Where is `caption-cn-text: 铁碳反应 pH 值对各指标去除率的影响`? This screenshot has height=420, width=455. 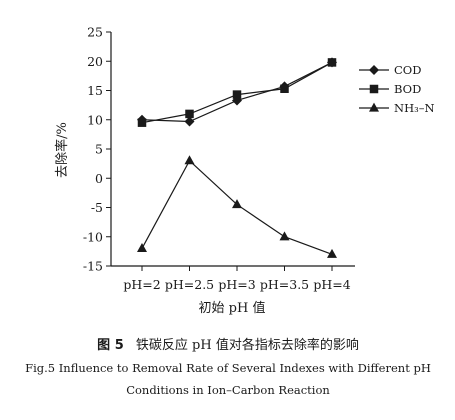 caption-cn-text: 铁碳反应 pH 值对各指标去除率的影响 is located at coordinates (247, 345).